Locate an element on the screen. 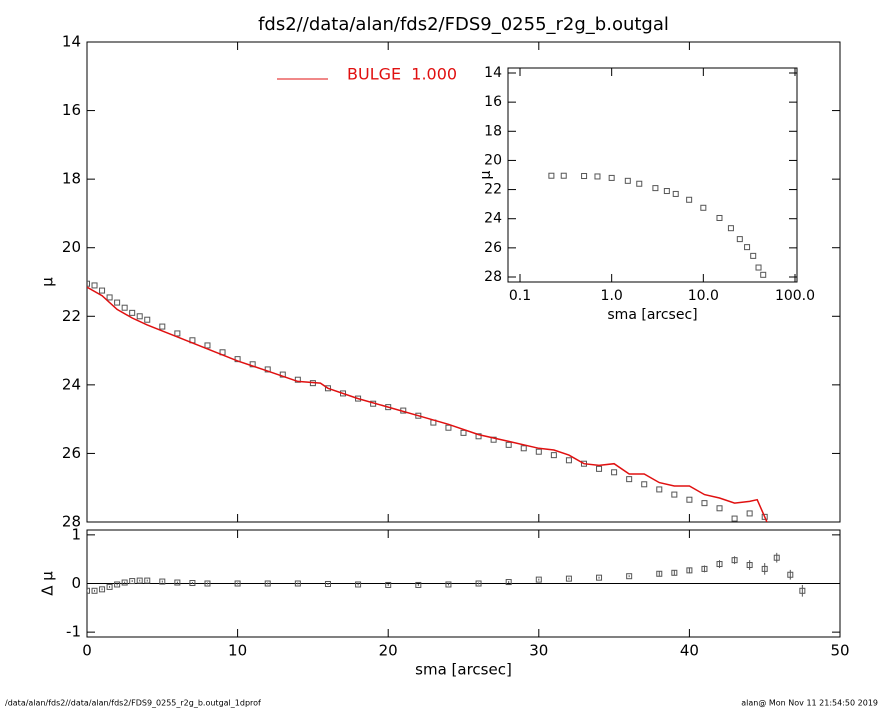  x-tick-label: 10.0 is located at coordinates (703, 296).